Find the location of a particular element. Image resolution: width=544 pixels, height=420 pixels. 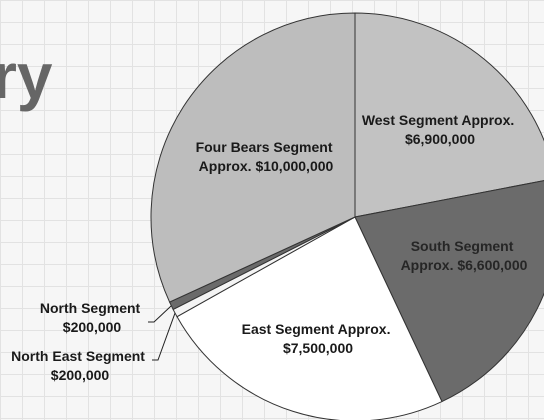

label-four-bears: Four Bears Segment Approx. $10,000,000 is located at coordinates (266, 156).